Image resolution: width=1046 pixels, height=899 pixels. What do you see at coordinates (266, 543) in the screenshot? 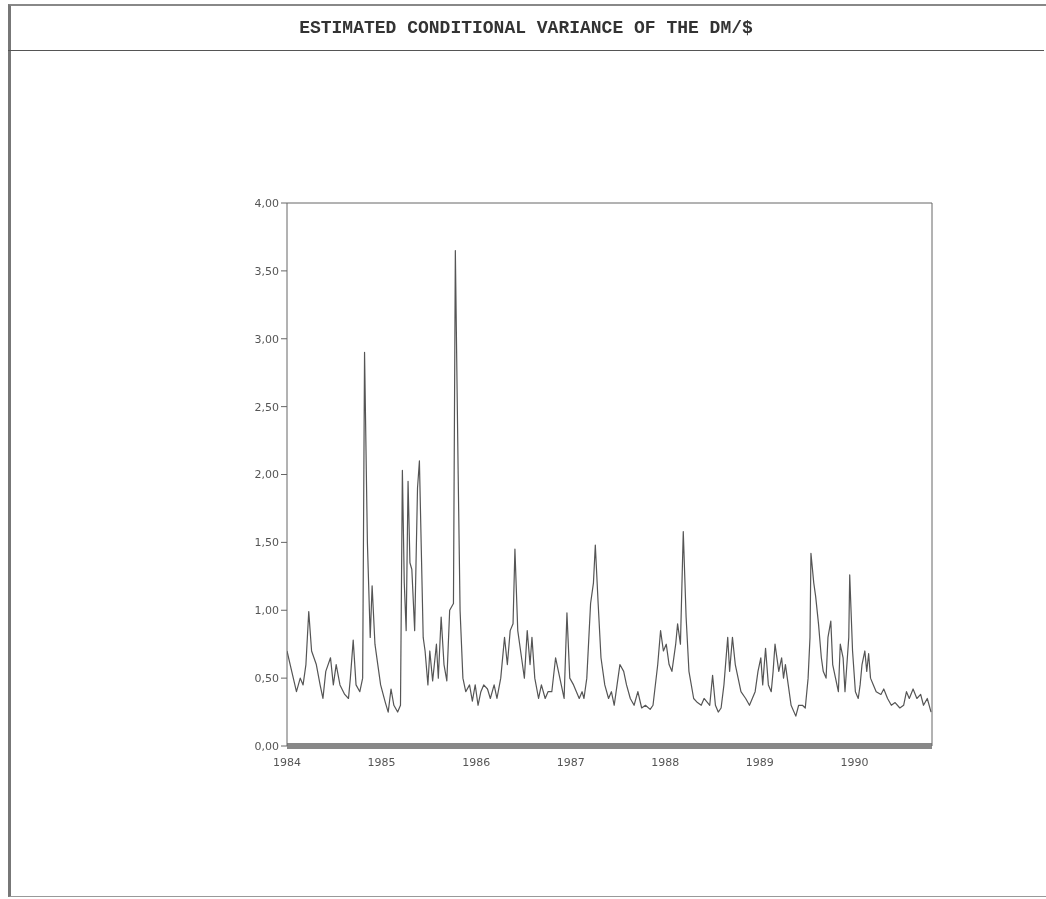
I see `y-tick-label: 1,50` at bounding box center [266, 543].